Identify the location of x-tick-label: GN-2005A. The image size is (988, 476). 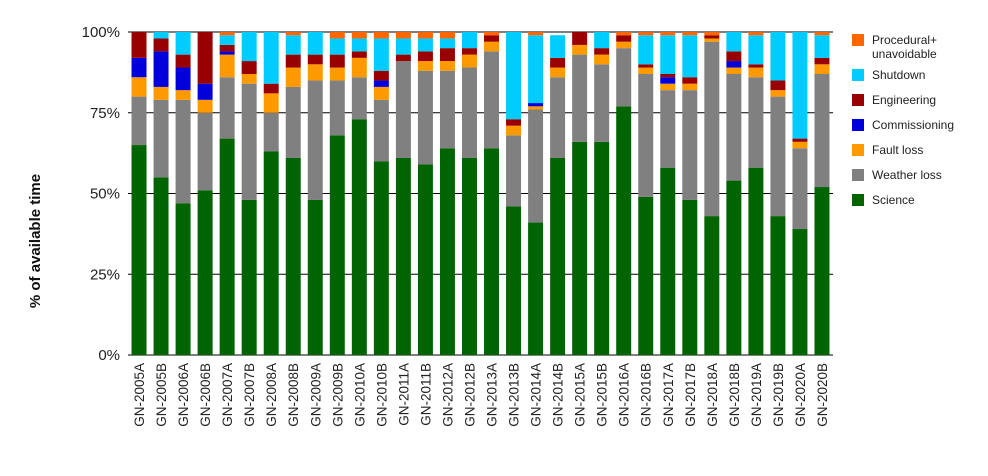
(139, 395).